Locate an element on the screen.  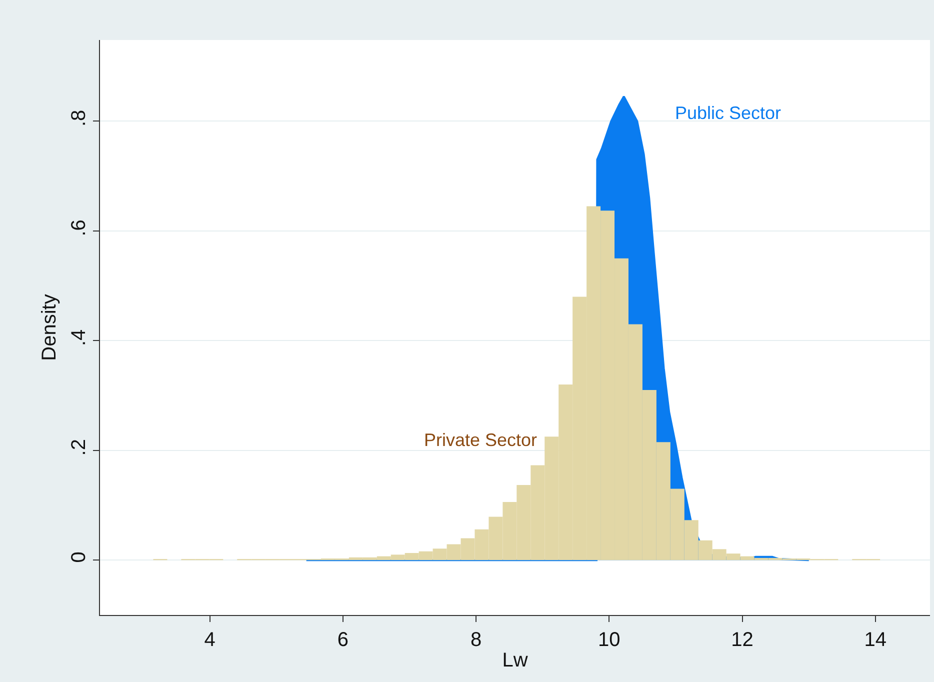
x-axis-title: Lw is located at coordinates (515, 661).